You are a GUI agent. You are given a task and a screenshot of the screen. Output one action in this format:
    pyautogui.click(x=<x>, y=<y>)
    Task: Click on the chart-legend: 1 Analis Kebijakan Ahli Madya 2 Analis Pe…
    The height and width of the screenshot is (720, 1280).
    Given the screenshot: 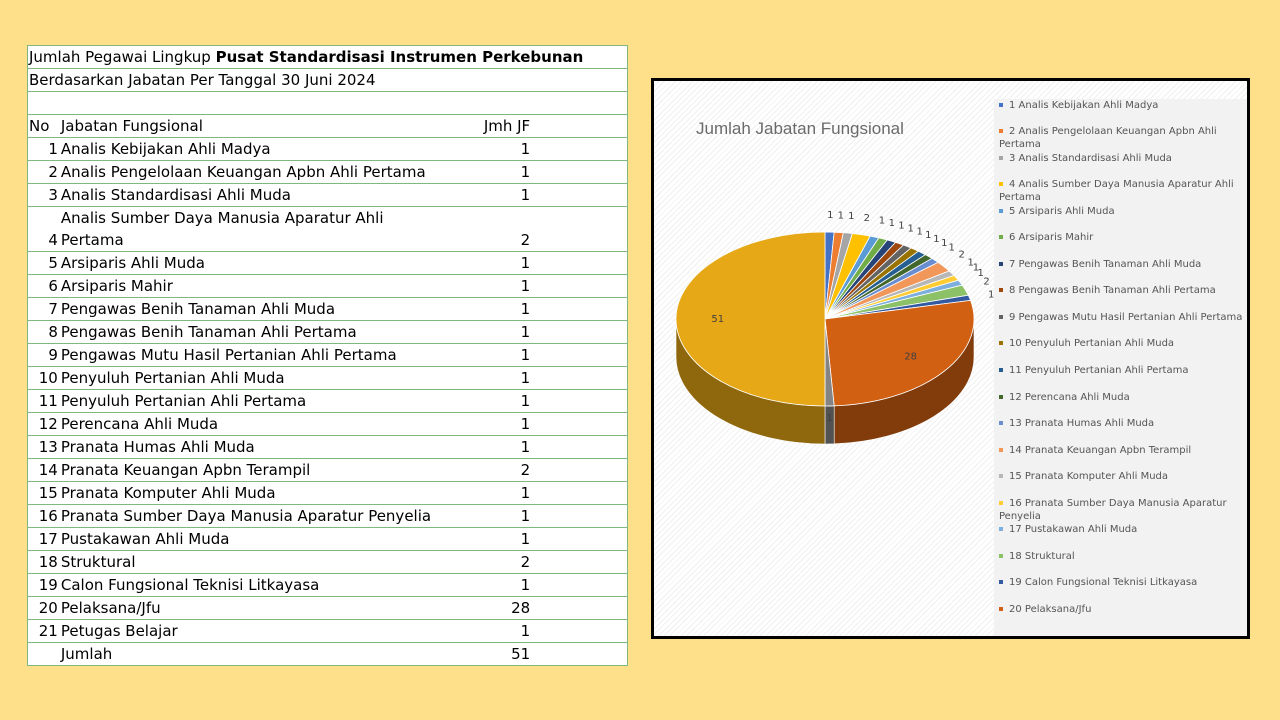 What is the action you would take?
    pyautogui.click(x=1120, y=367)
    